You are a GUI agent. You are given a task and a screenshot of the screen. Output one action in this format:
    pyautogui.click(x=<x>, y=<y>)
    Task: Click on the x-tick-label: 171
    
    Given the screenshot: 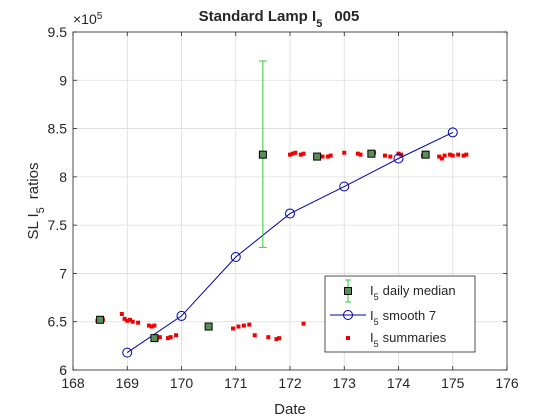 What is the action you would take?
    pyautogui.click(x=236, y=383)
    